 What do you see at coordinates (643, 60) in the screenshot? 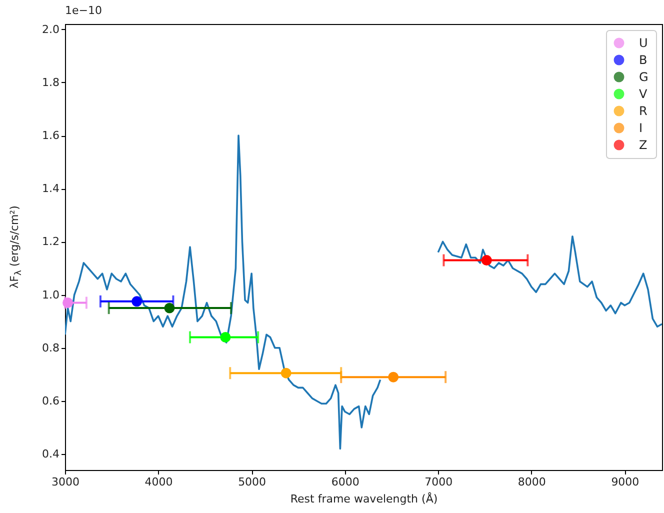
I see `legend-label: B` at bounding box center [643, 60].